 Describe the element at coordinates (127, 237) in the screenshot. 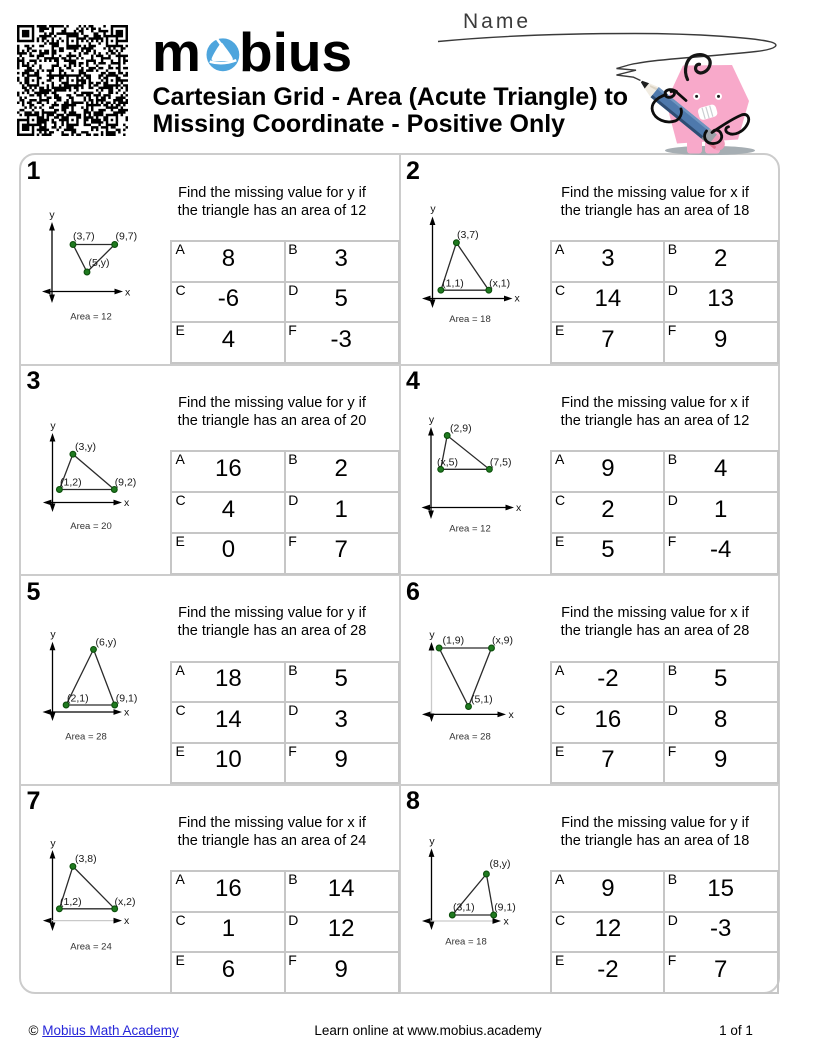

I see `svg-text: (9,7)` at that location.